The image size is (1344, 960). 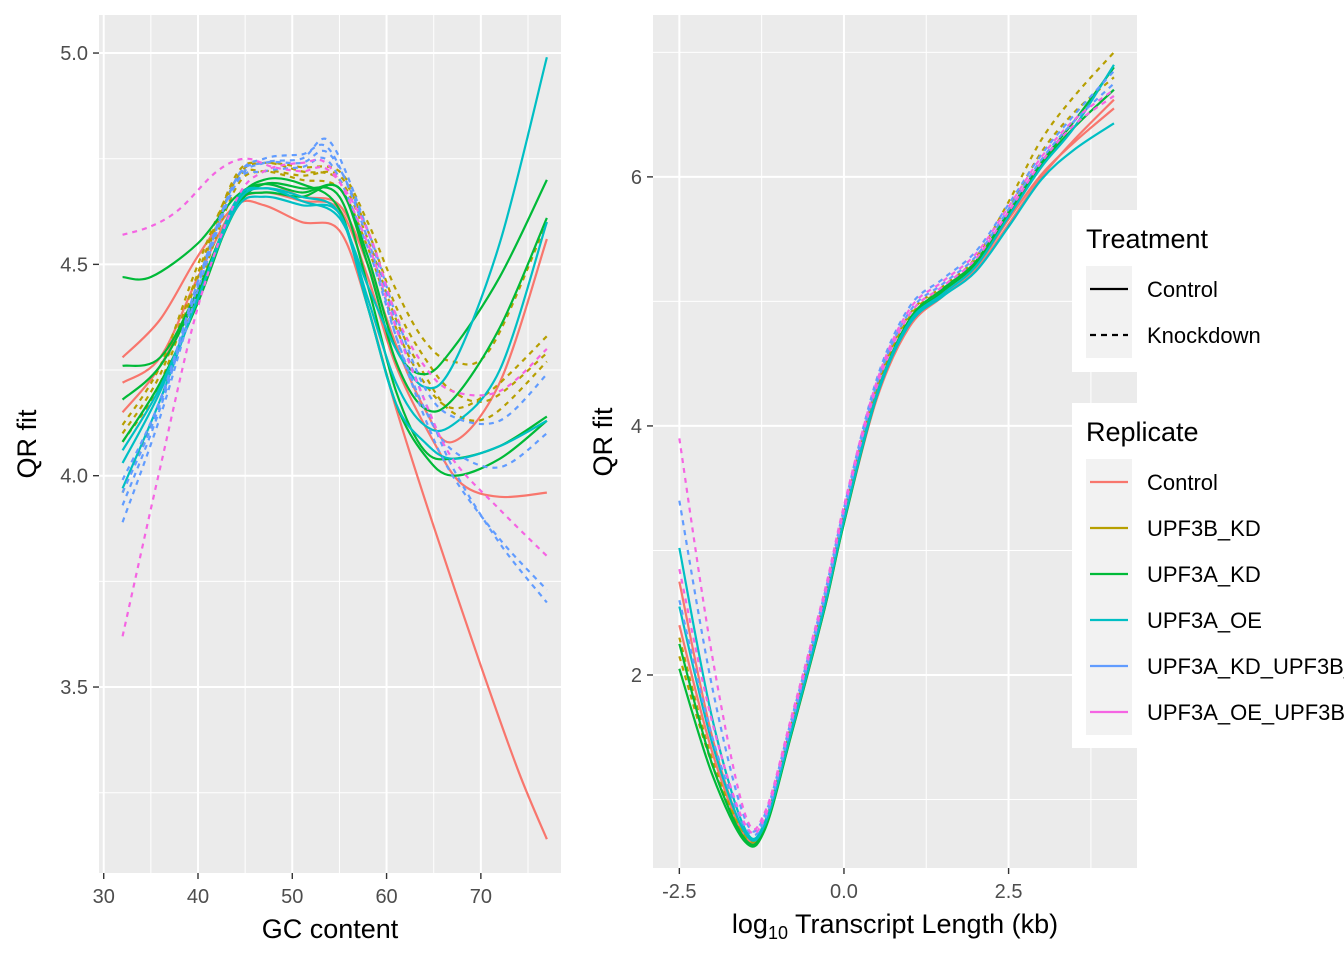 What do you see at coordinates (1245, 712) in the screenshot?
I see `replicate-legend-label-upf3a-oe-upf3b-kd: UPF3A_OE_UPF3B_KD` at bounding box center [1245, 712].